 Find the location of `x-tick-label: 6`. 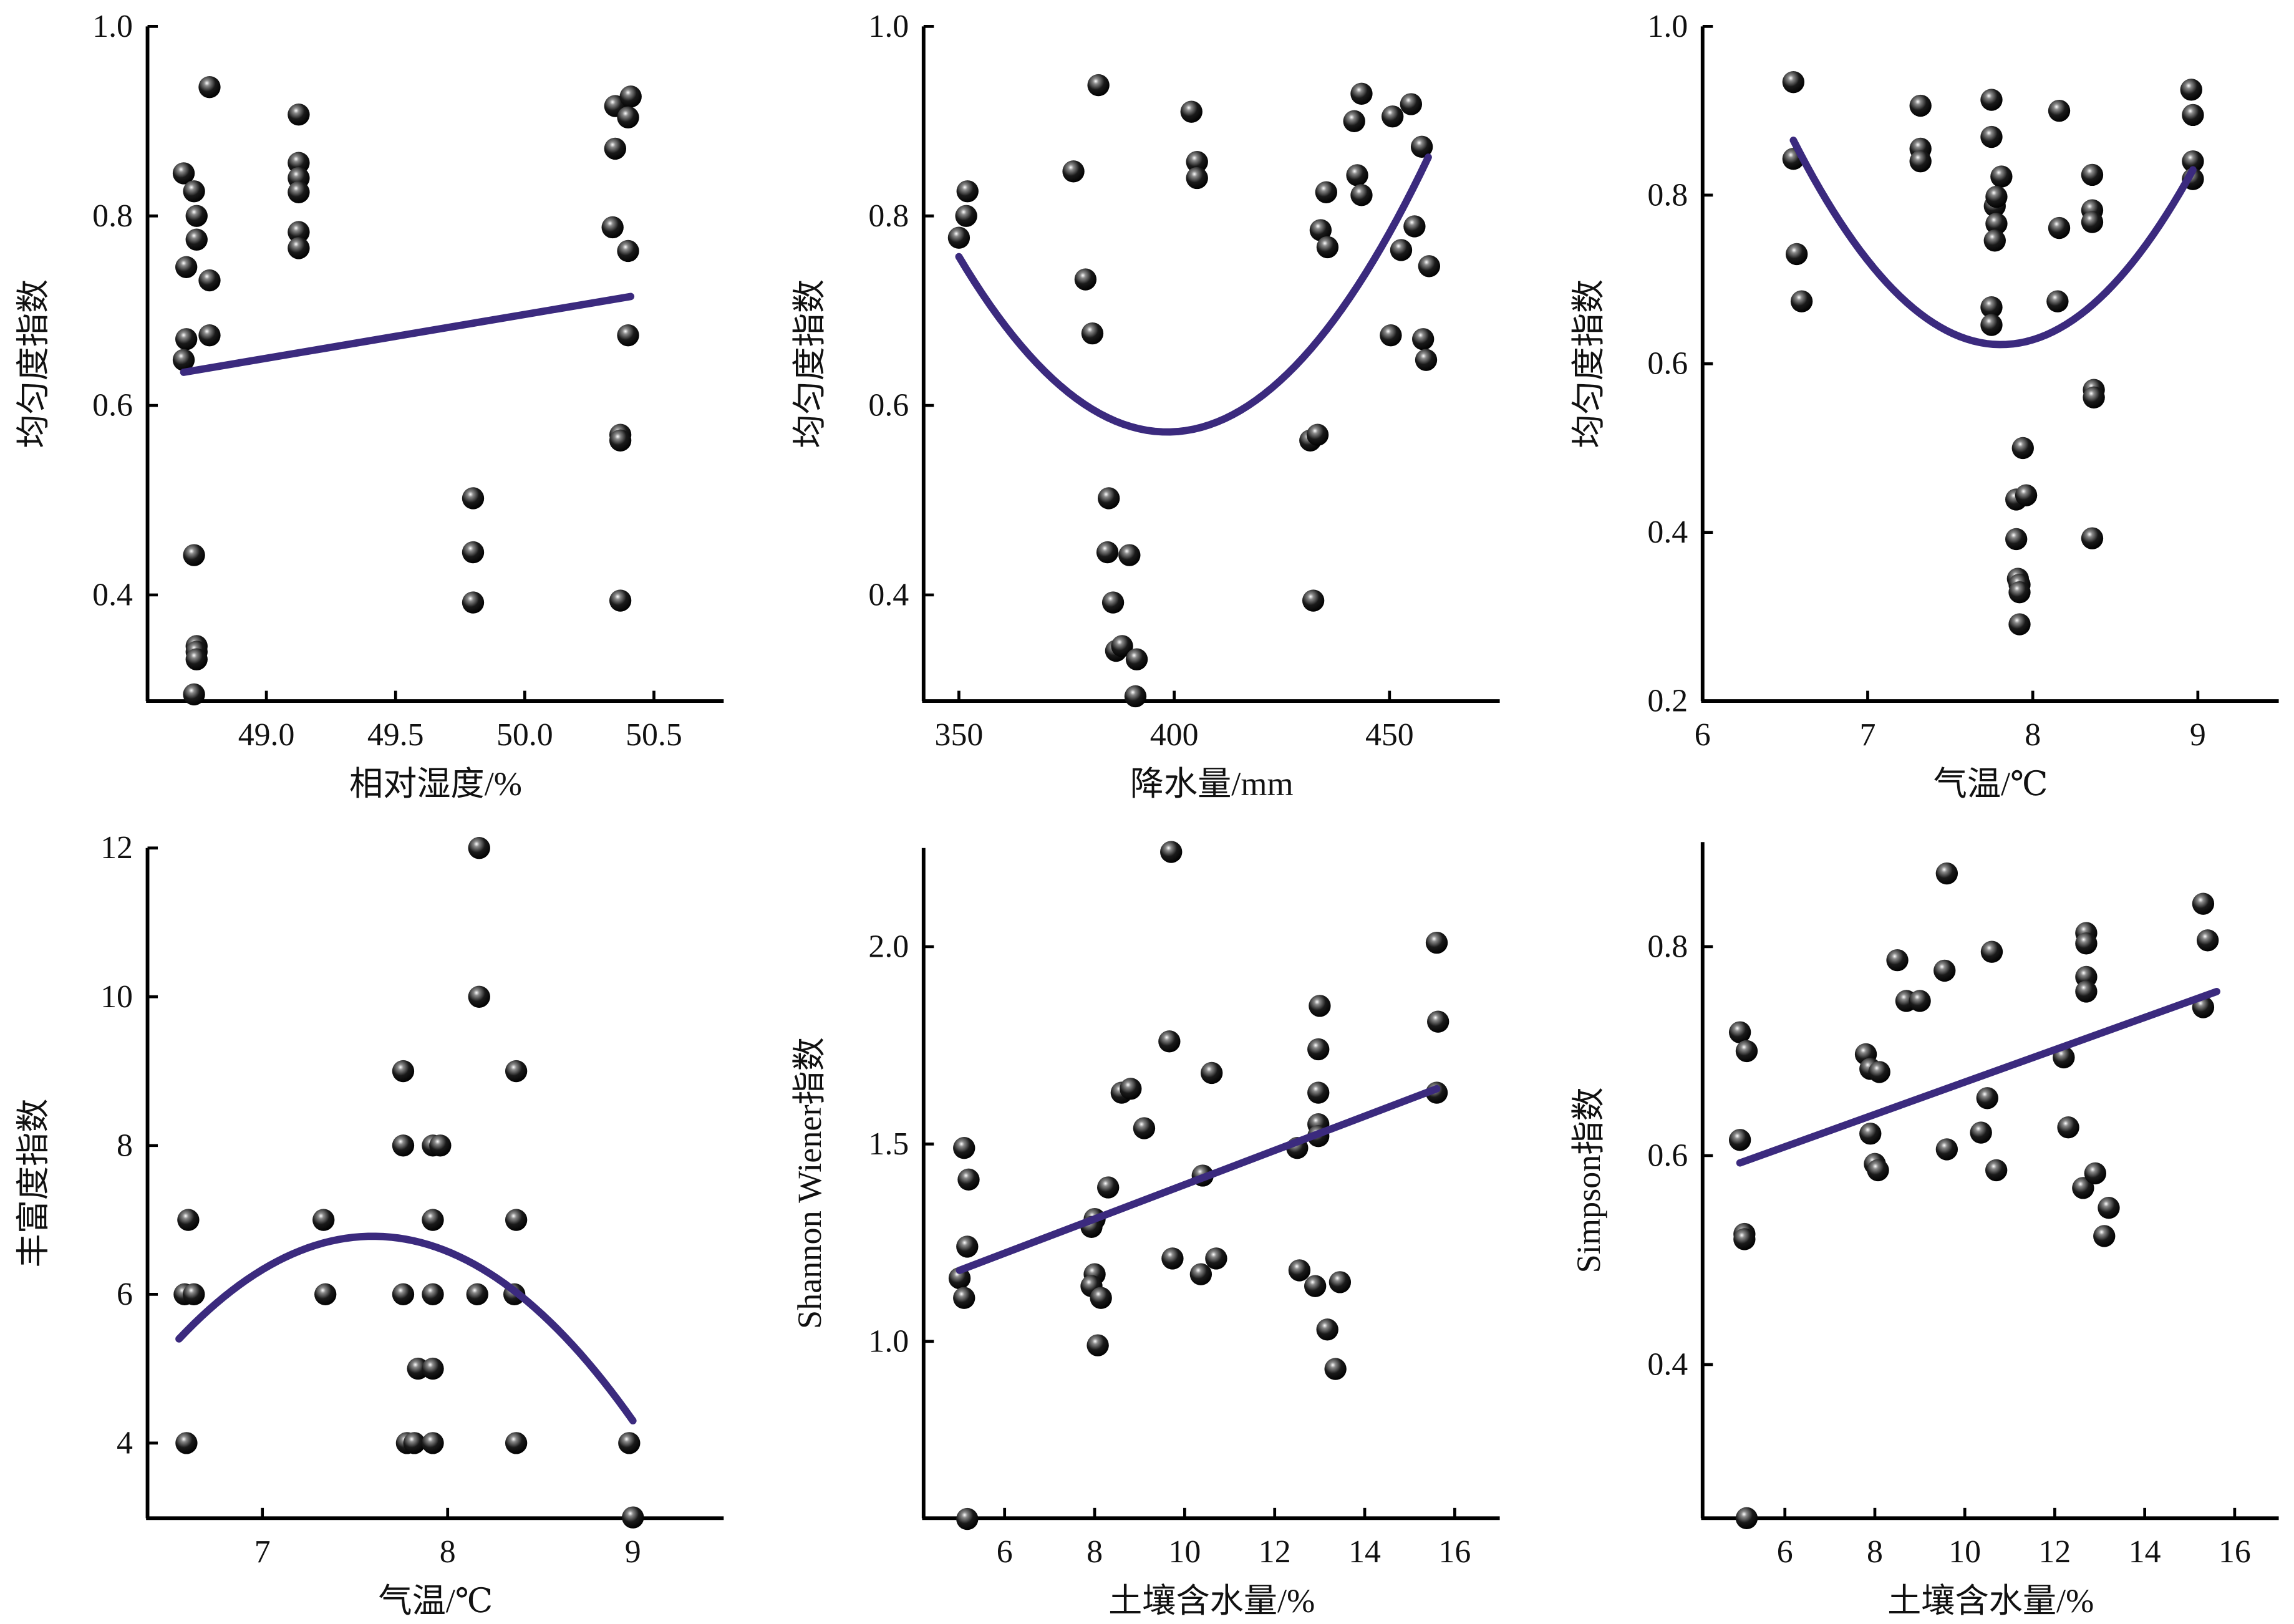

x-tick-label: 6 is located at coordinates (1785, 1552).